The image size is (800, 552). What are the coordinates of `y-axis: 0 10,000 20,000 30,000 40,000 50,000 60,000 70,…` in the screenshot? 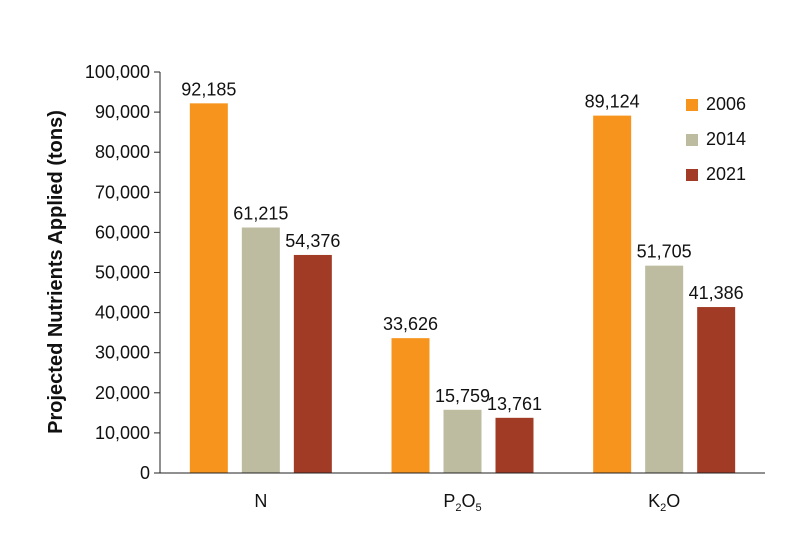 It's located at (123, 272).